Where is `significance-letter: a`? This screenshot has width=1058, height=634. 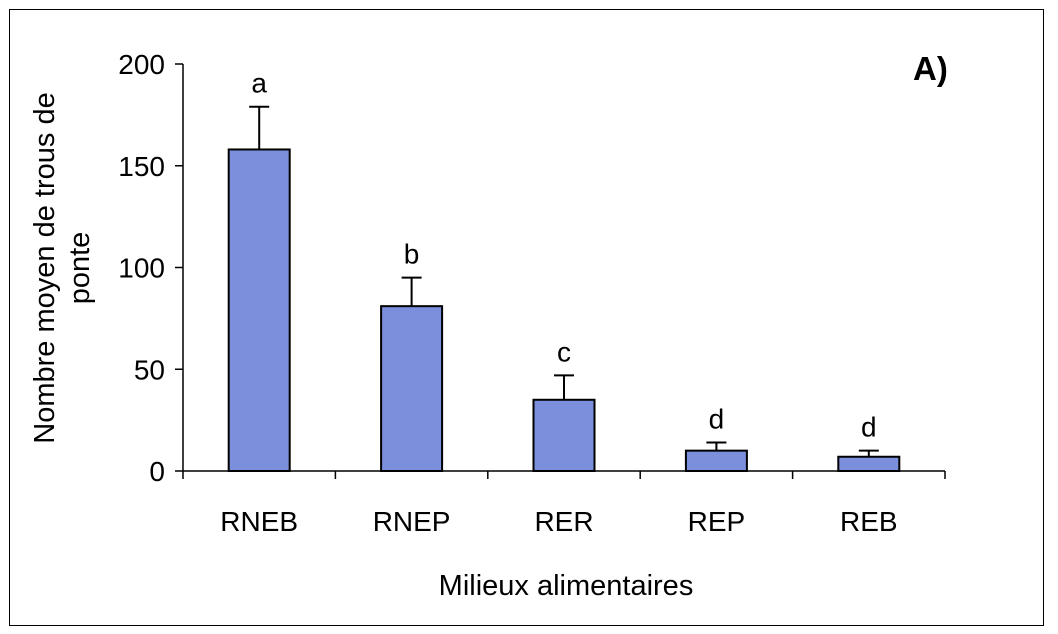 significance-letter: a is located at coordinates (259, 83).